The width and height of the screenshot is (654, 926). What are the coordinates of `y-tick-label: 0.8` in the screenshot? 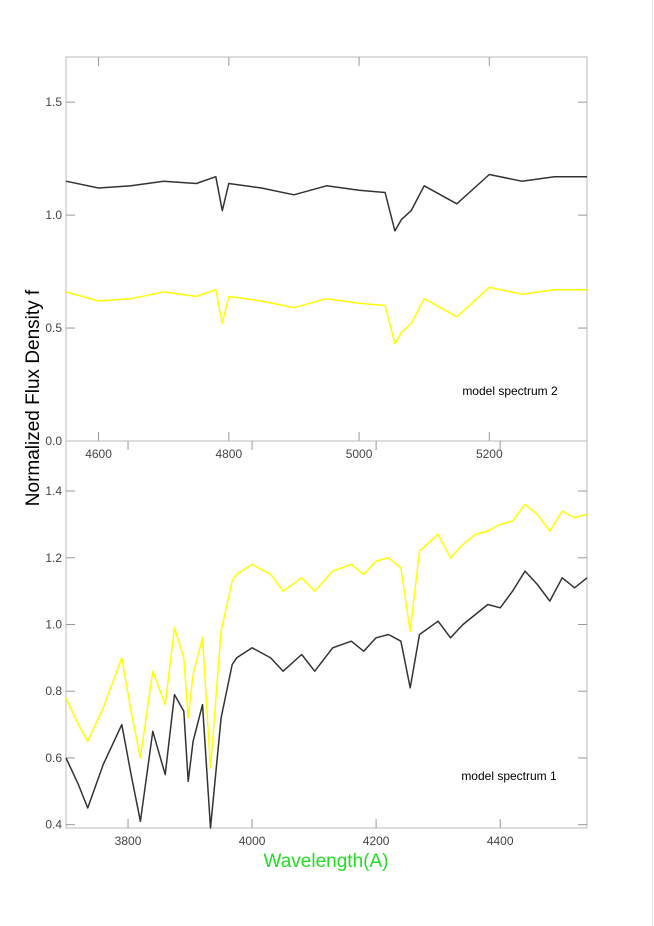 It's located at (53, 691).